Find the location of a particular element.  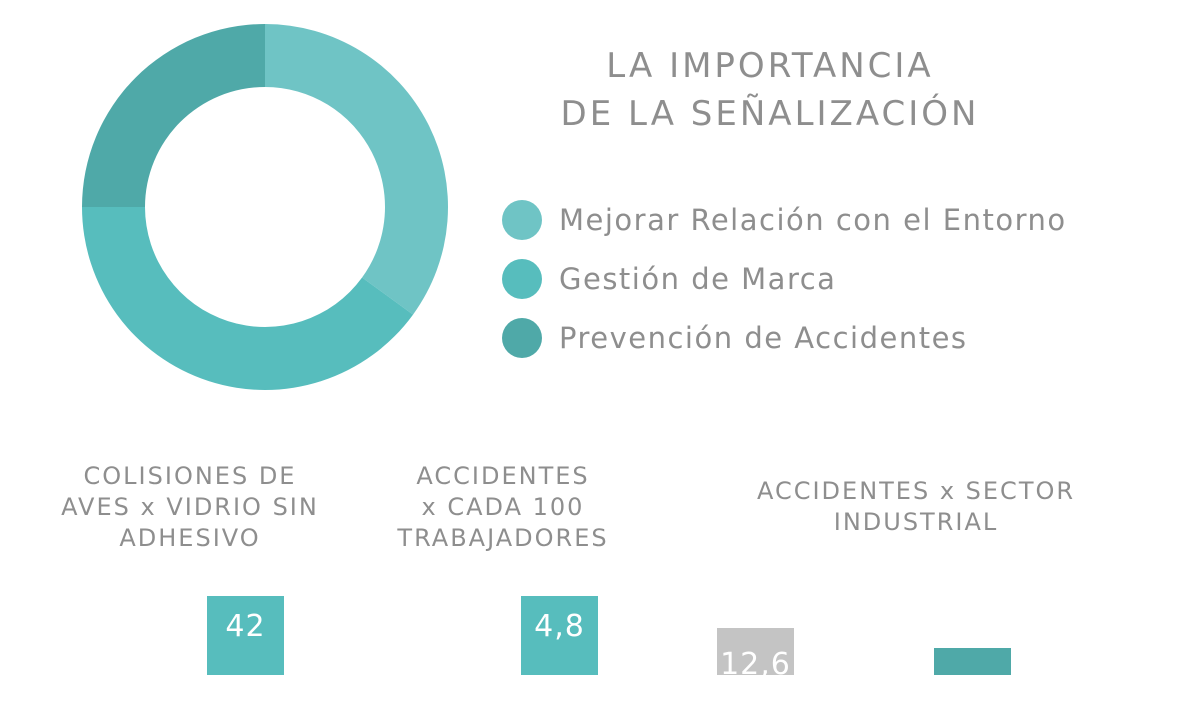

bar-sector-a-value-label: 12,6 is located at coordinates (755, 664).